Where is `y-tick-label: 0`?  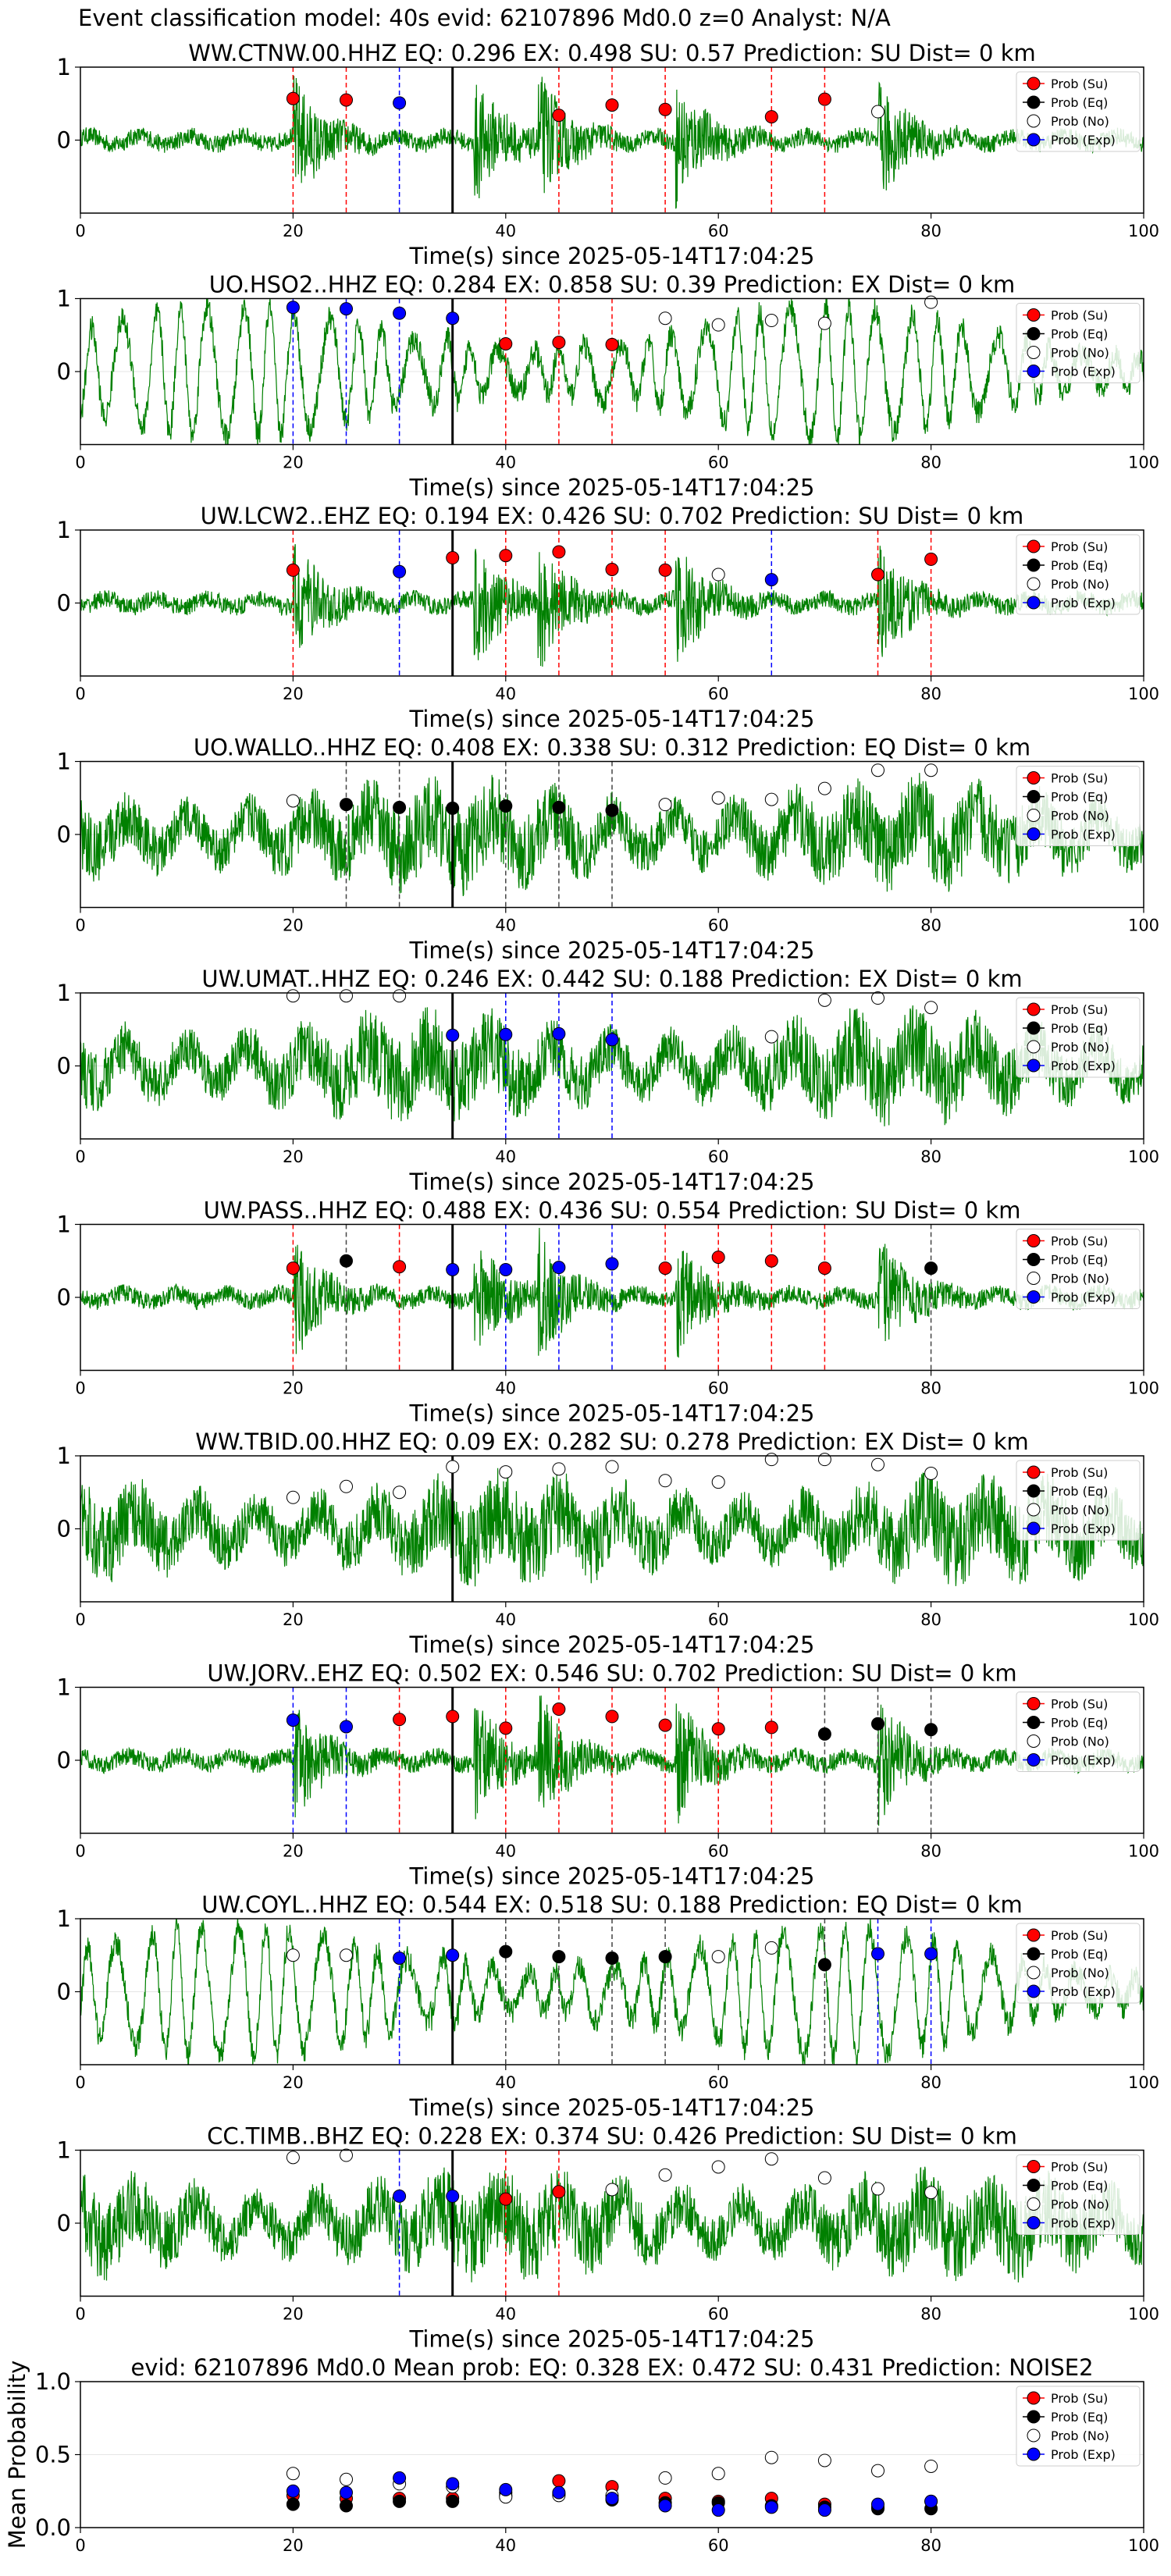
y-tick-label: 0 is located at coordinates (64, 1297).